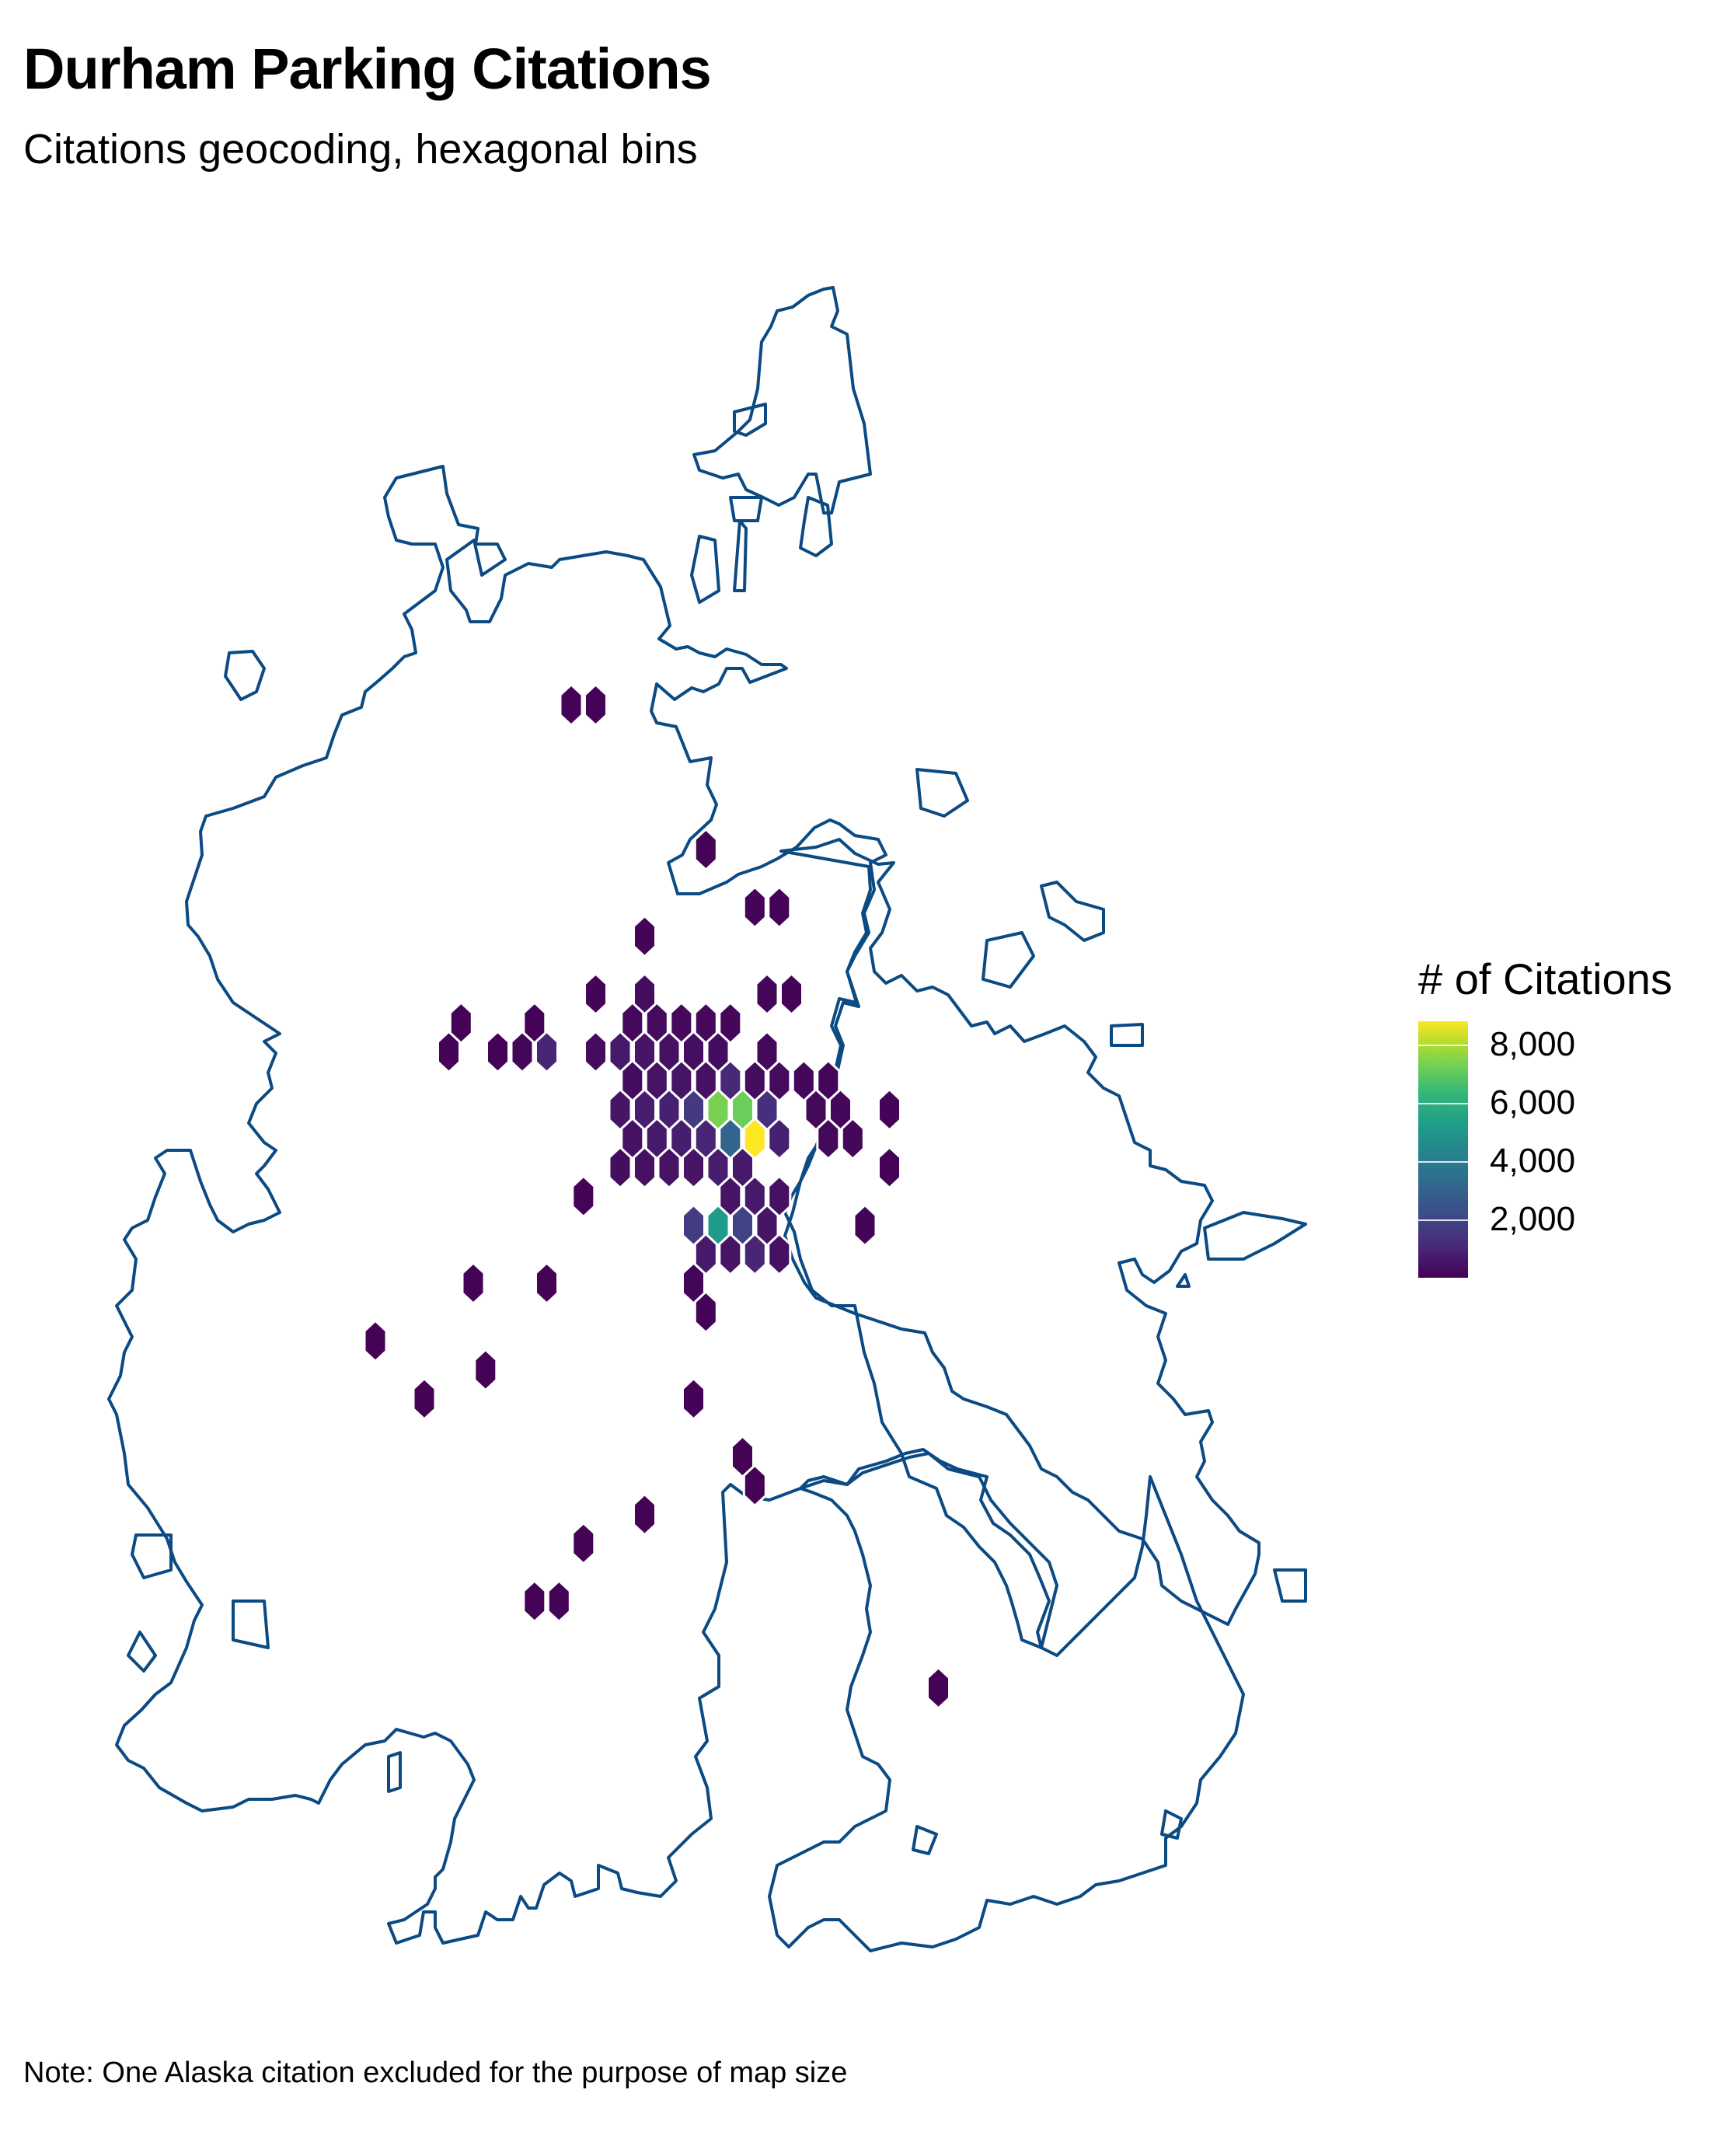 The width and height of the screenshot is (1733, 2156). Describe the element at coordinates (1533, 1219) in the screenshot. I see `legend-label-2000: 2,000` at that location.